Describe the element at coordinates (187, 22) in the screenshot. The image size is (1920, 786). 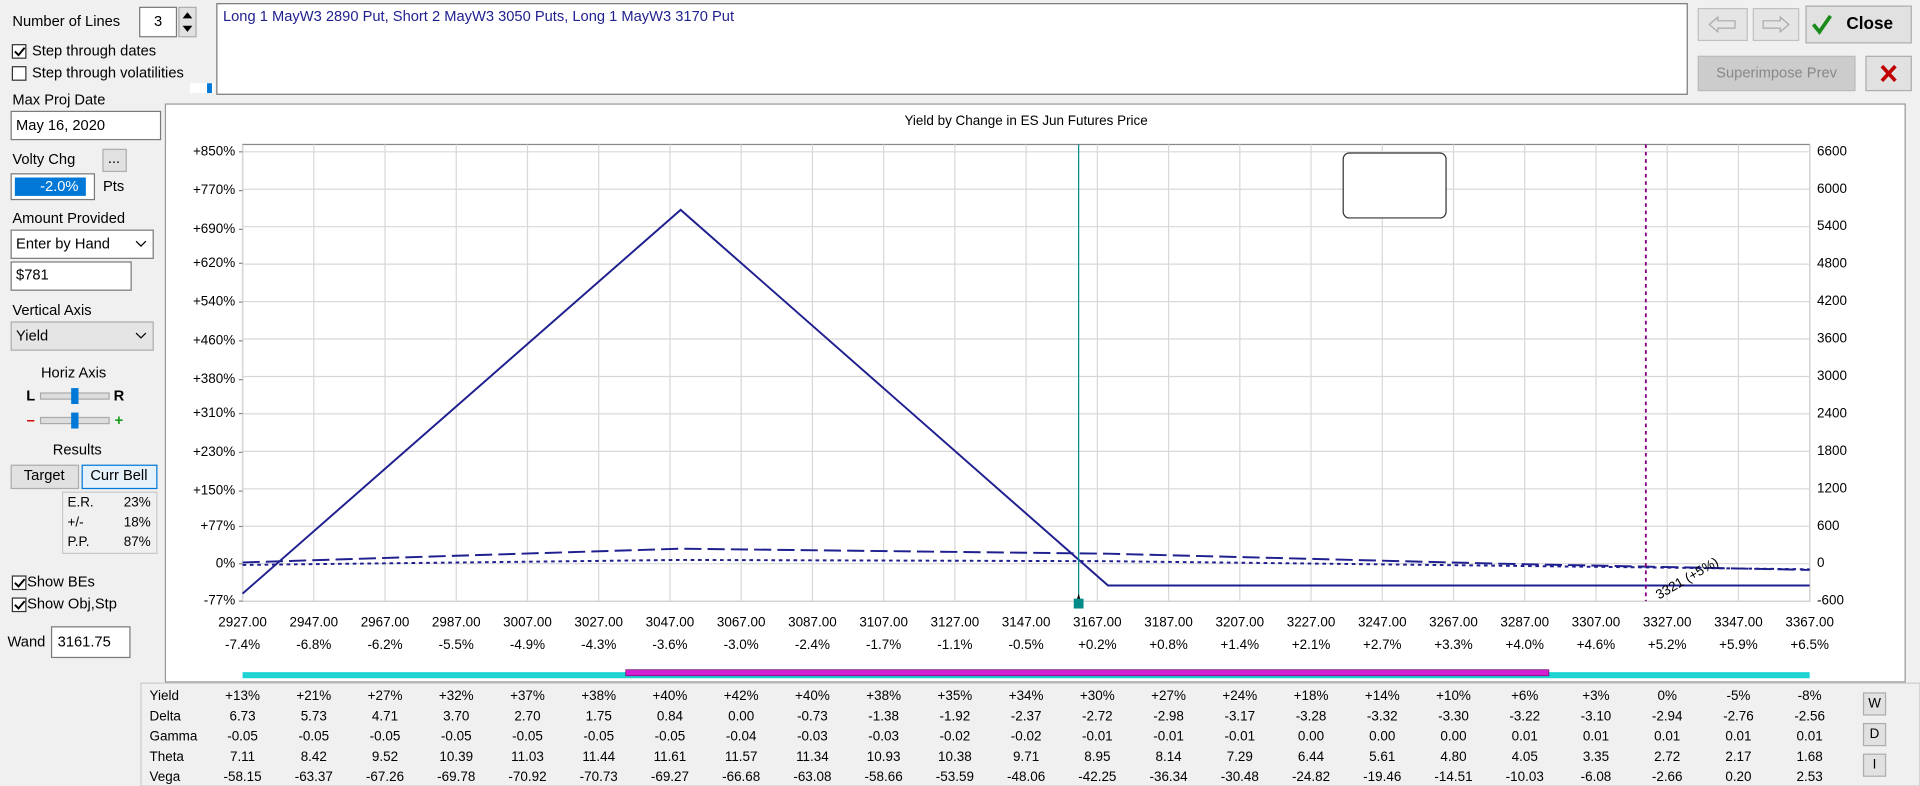
I see `spinner` at that location.